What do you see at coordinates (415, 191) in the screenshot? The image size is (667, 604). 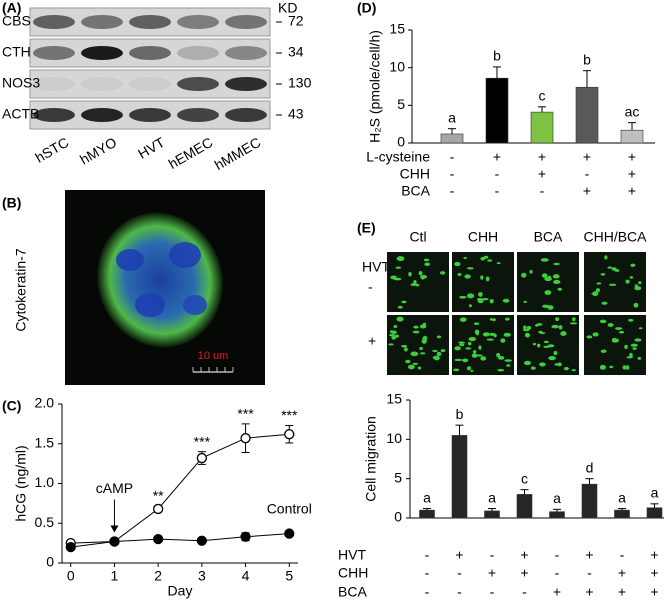 I see `factor-name: BCA` at bounding box center [415, 191].